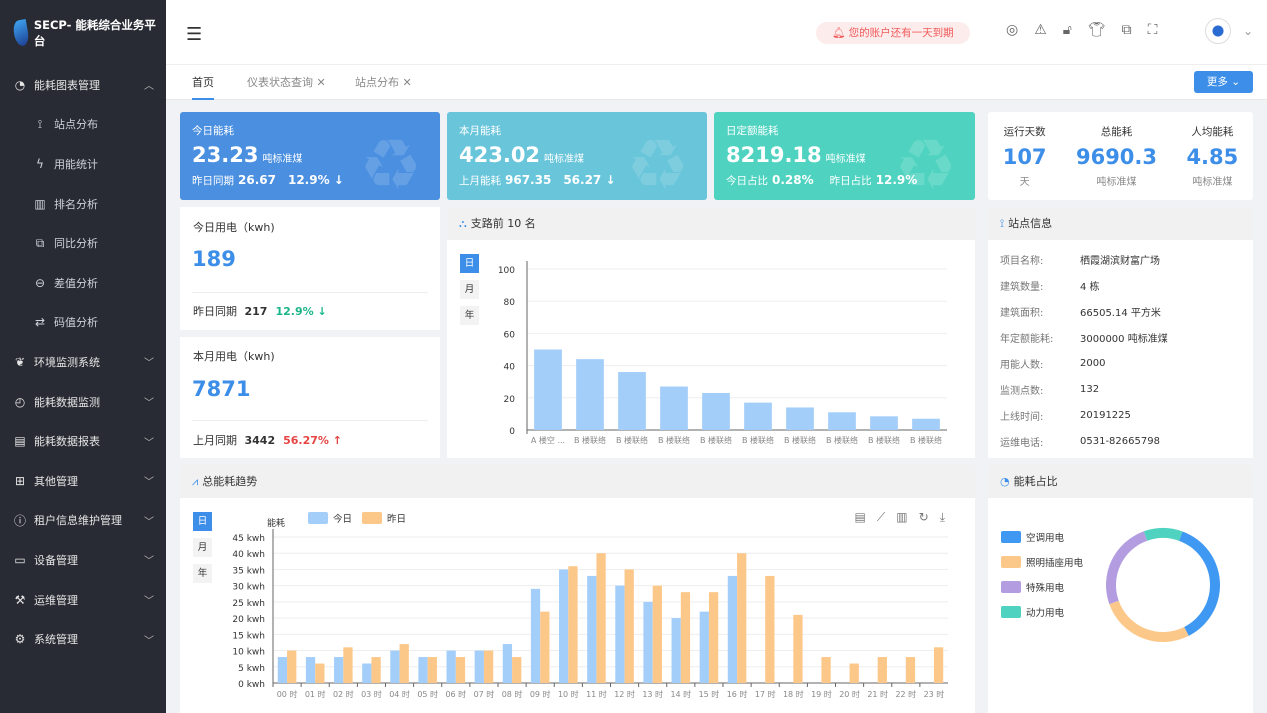  What do you see at coordinates (83, 560) in the screenshot?
I see `sidebar-item: ▭ 设备管理 ﹀` at bounding box center [83, 560].